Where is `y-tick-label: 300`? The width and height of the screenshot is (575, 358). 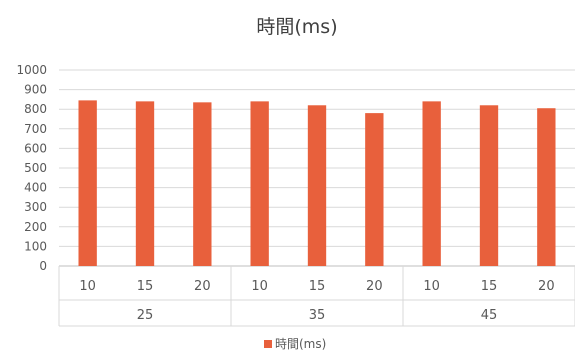 y-tick-label: 300 is located at coordinates (35, 207).